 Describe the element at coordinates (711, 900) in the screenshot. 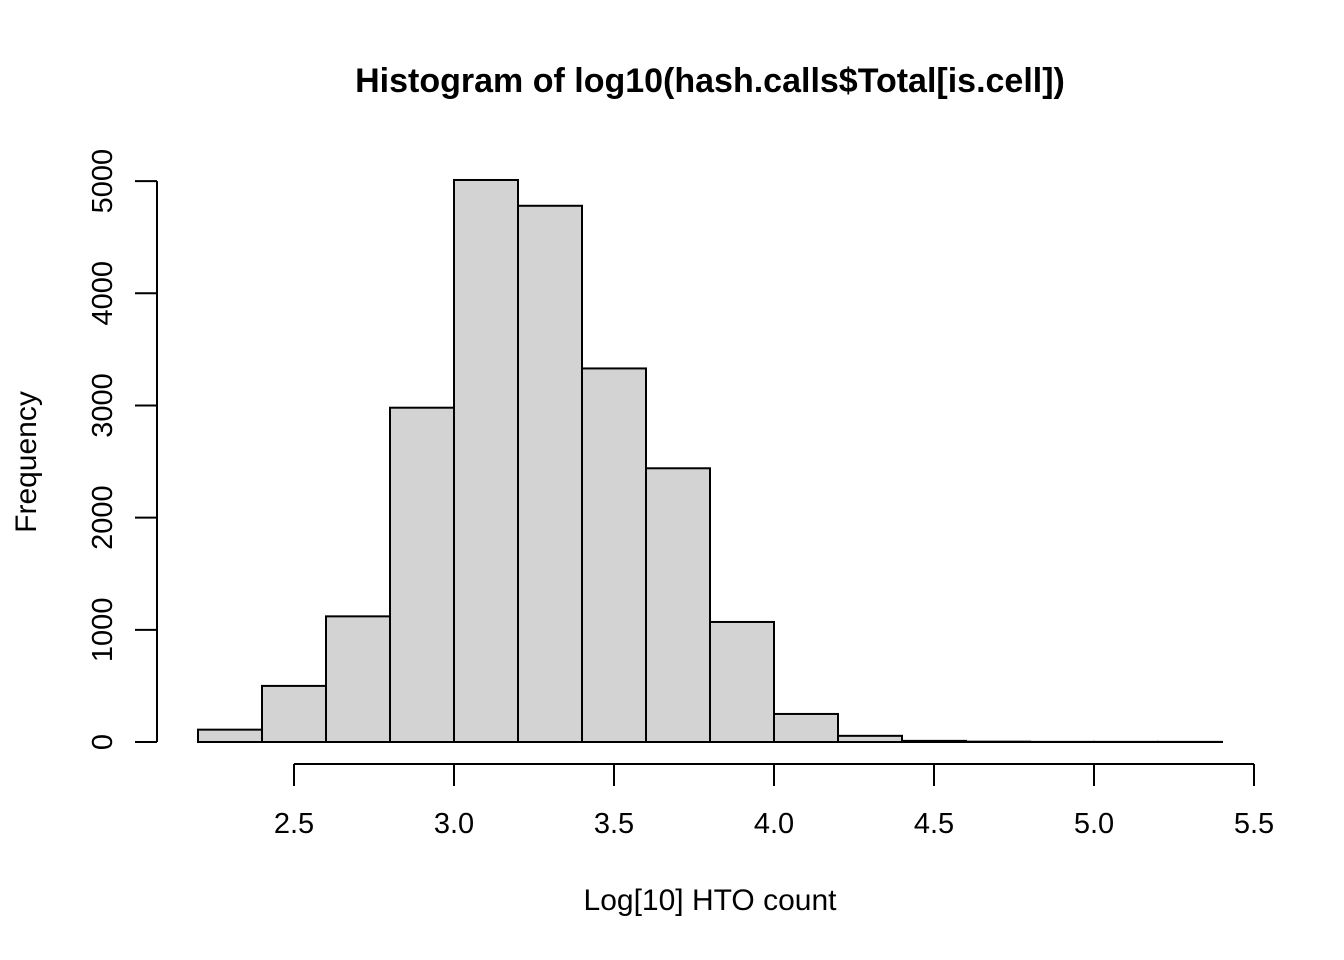

I see `x-axis-label: Log[10] HTO count` at that location.